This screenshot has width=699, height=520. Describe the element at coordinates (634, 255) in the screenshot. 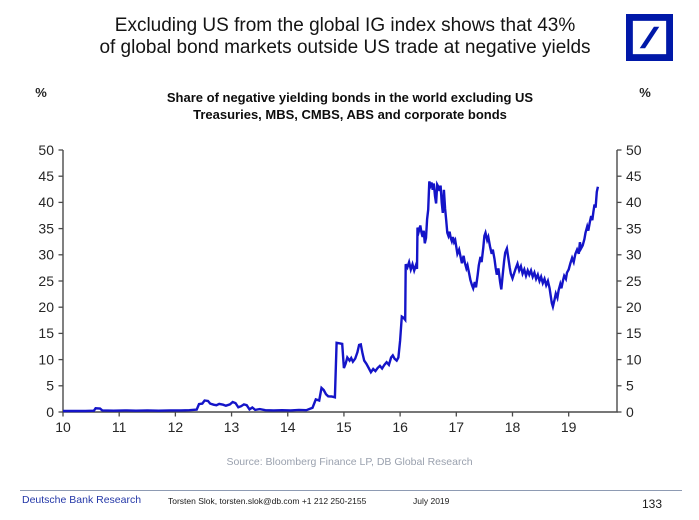

I see `y-tick-label-right: 30` at that location.